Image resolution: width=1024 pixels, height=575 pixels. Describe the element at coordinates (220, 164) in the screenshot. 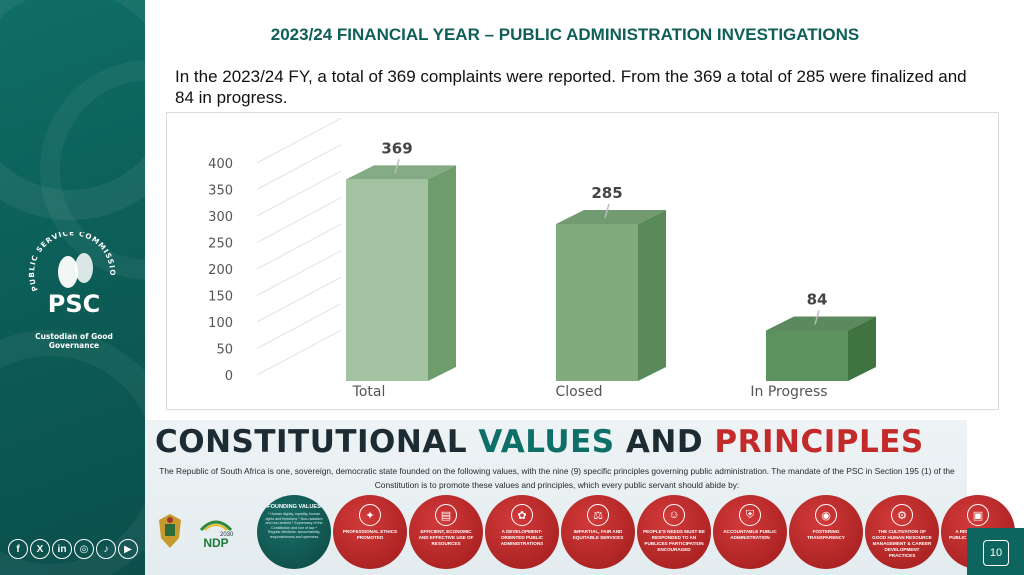

I see `y-tick-label: 400` at that location.